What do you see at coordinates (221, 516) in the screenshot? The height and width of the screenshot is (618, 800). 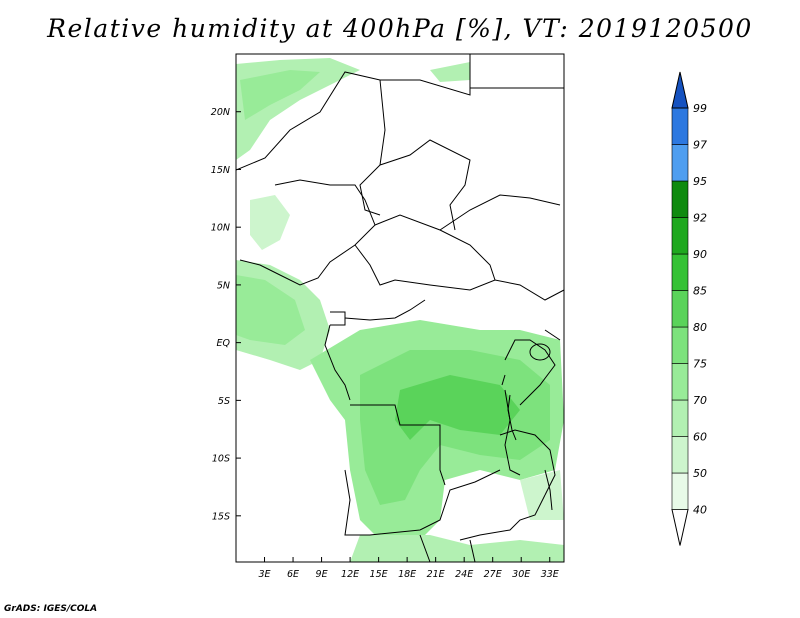 I see `lat-label: 15S` at bounding box center [221, 516].